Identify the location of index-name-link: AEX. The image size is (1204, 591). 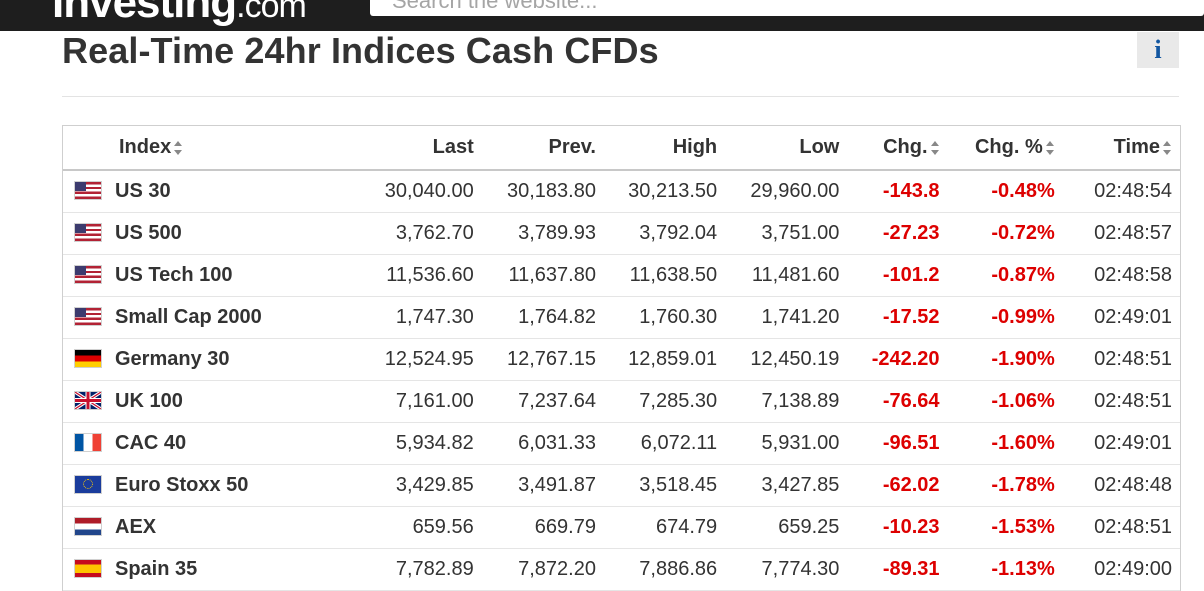
(136, 527).